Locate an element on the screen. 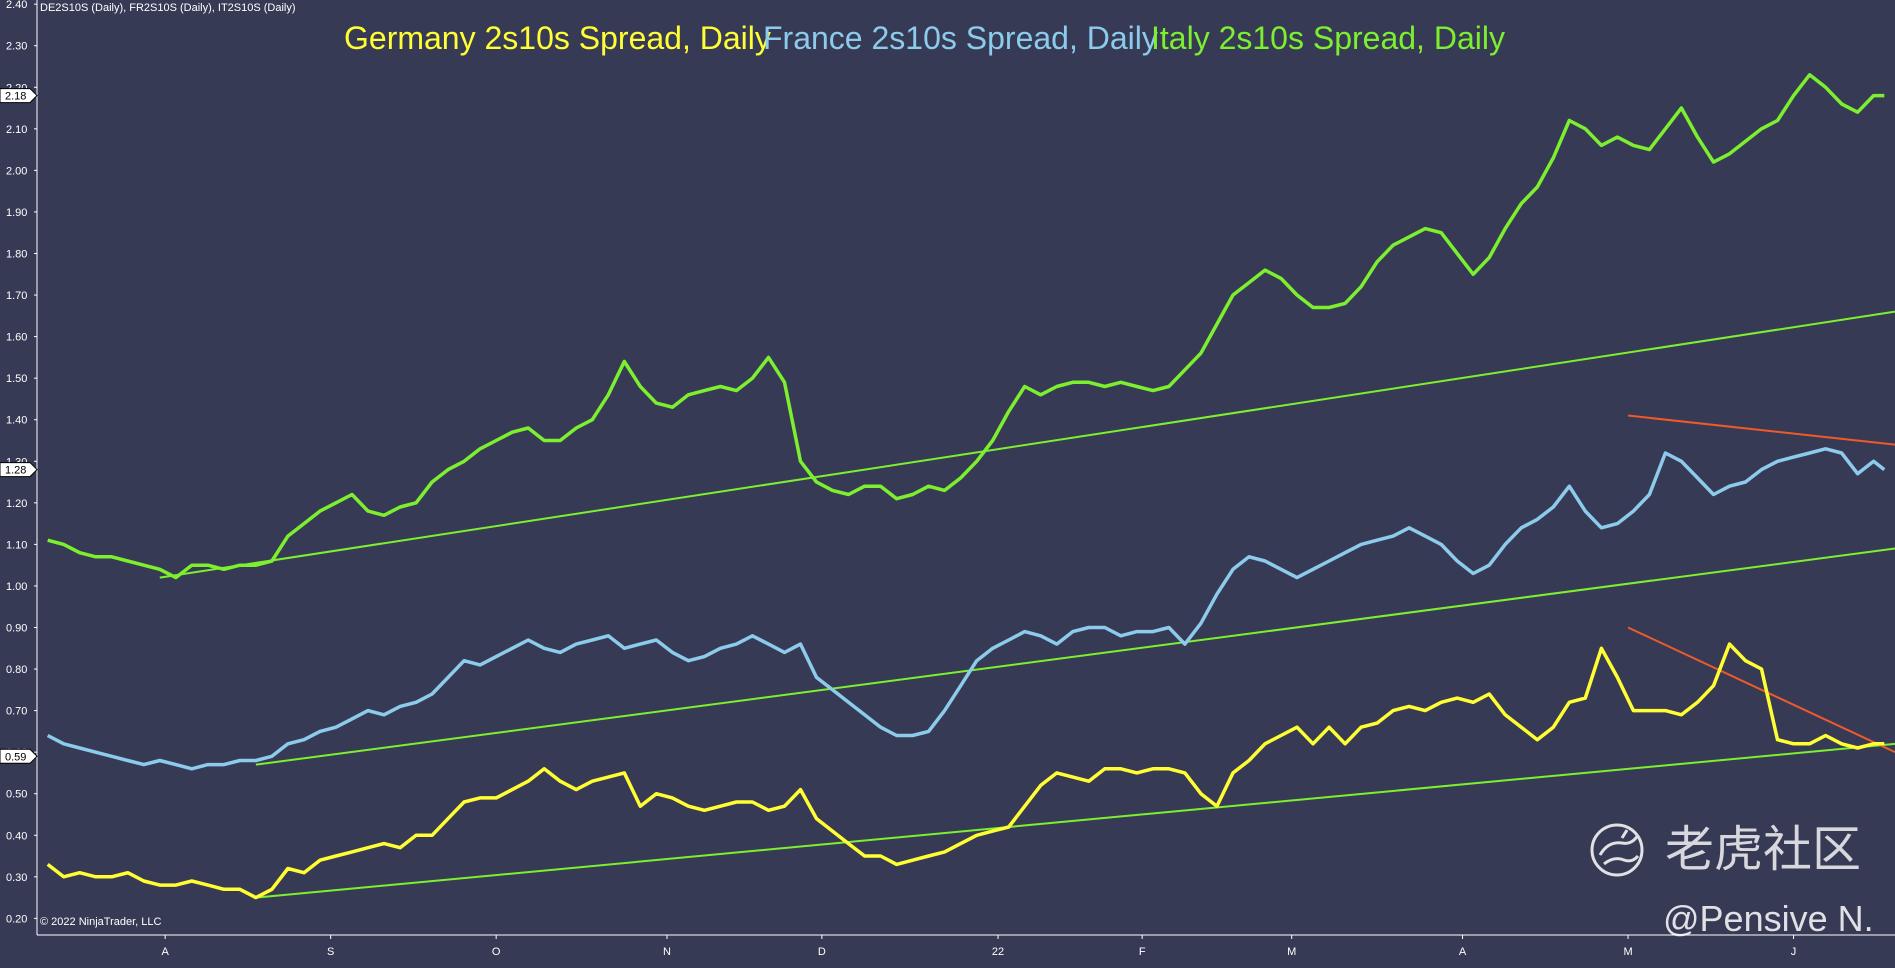 This screenshot has width=1895, height=968. x-axis: A S O N D 22 F M A M J is located at coordinates (966, 946).